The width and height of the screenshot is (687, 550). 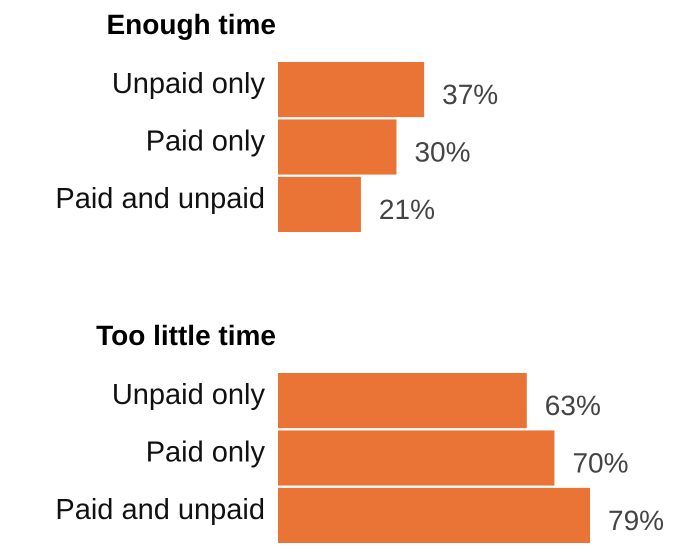 I want to click on chart-title: Too little time, so click(x=186, y=335).